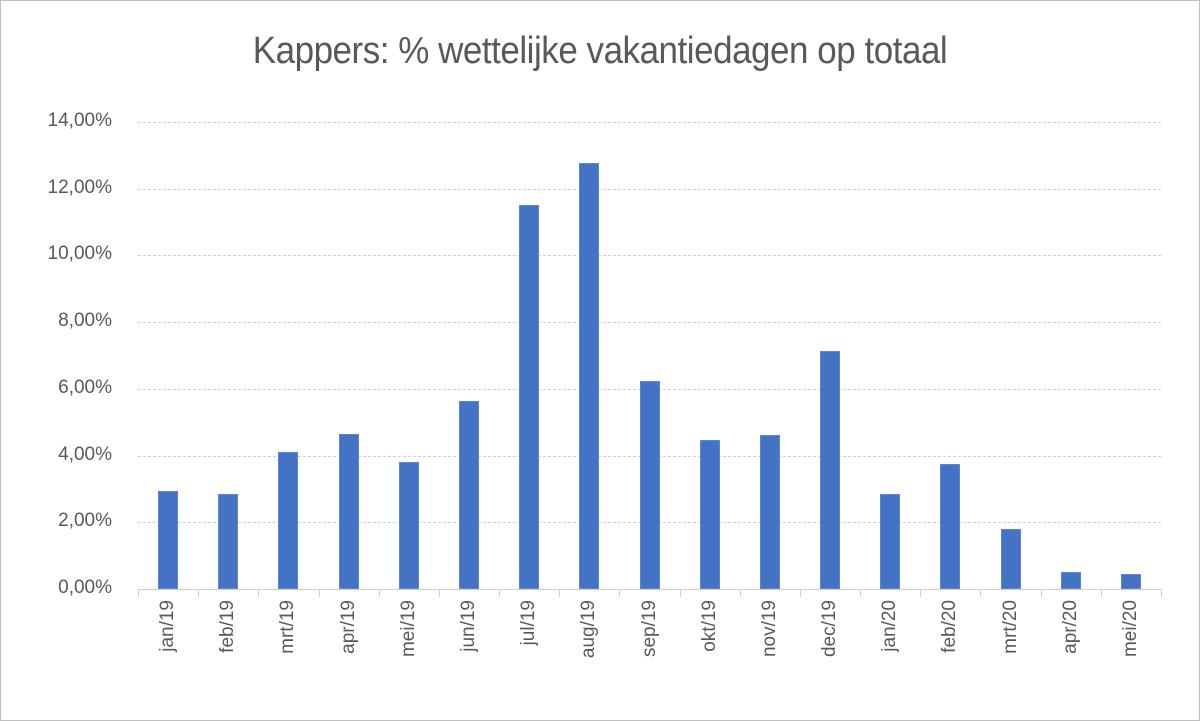 The width and height of the screenshot is (1200, 721). Describe the element at coordinates (85, 387) in the screenshot. I see `y-tick-label: 6,00%` at that location.